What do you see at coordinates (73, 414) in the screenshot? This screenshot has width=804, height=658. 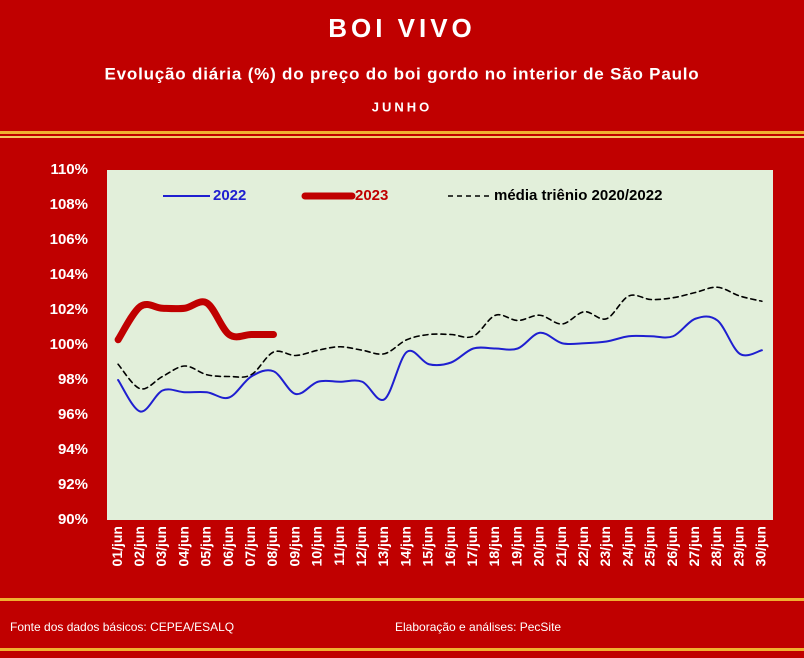 I see `y-tick-label: 96%` at bounding box center [73, 414].